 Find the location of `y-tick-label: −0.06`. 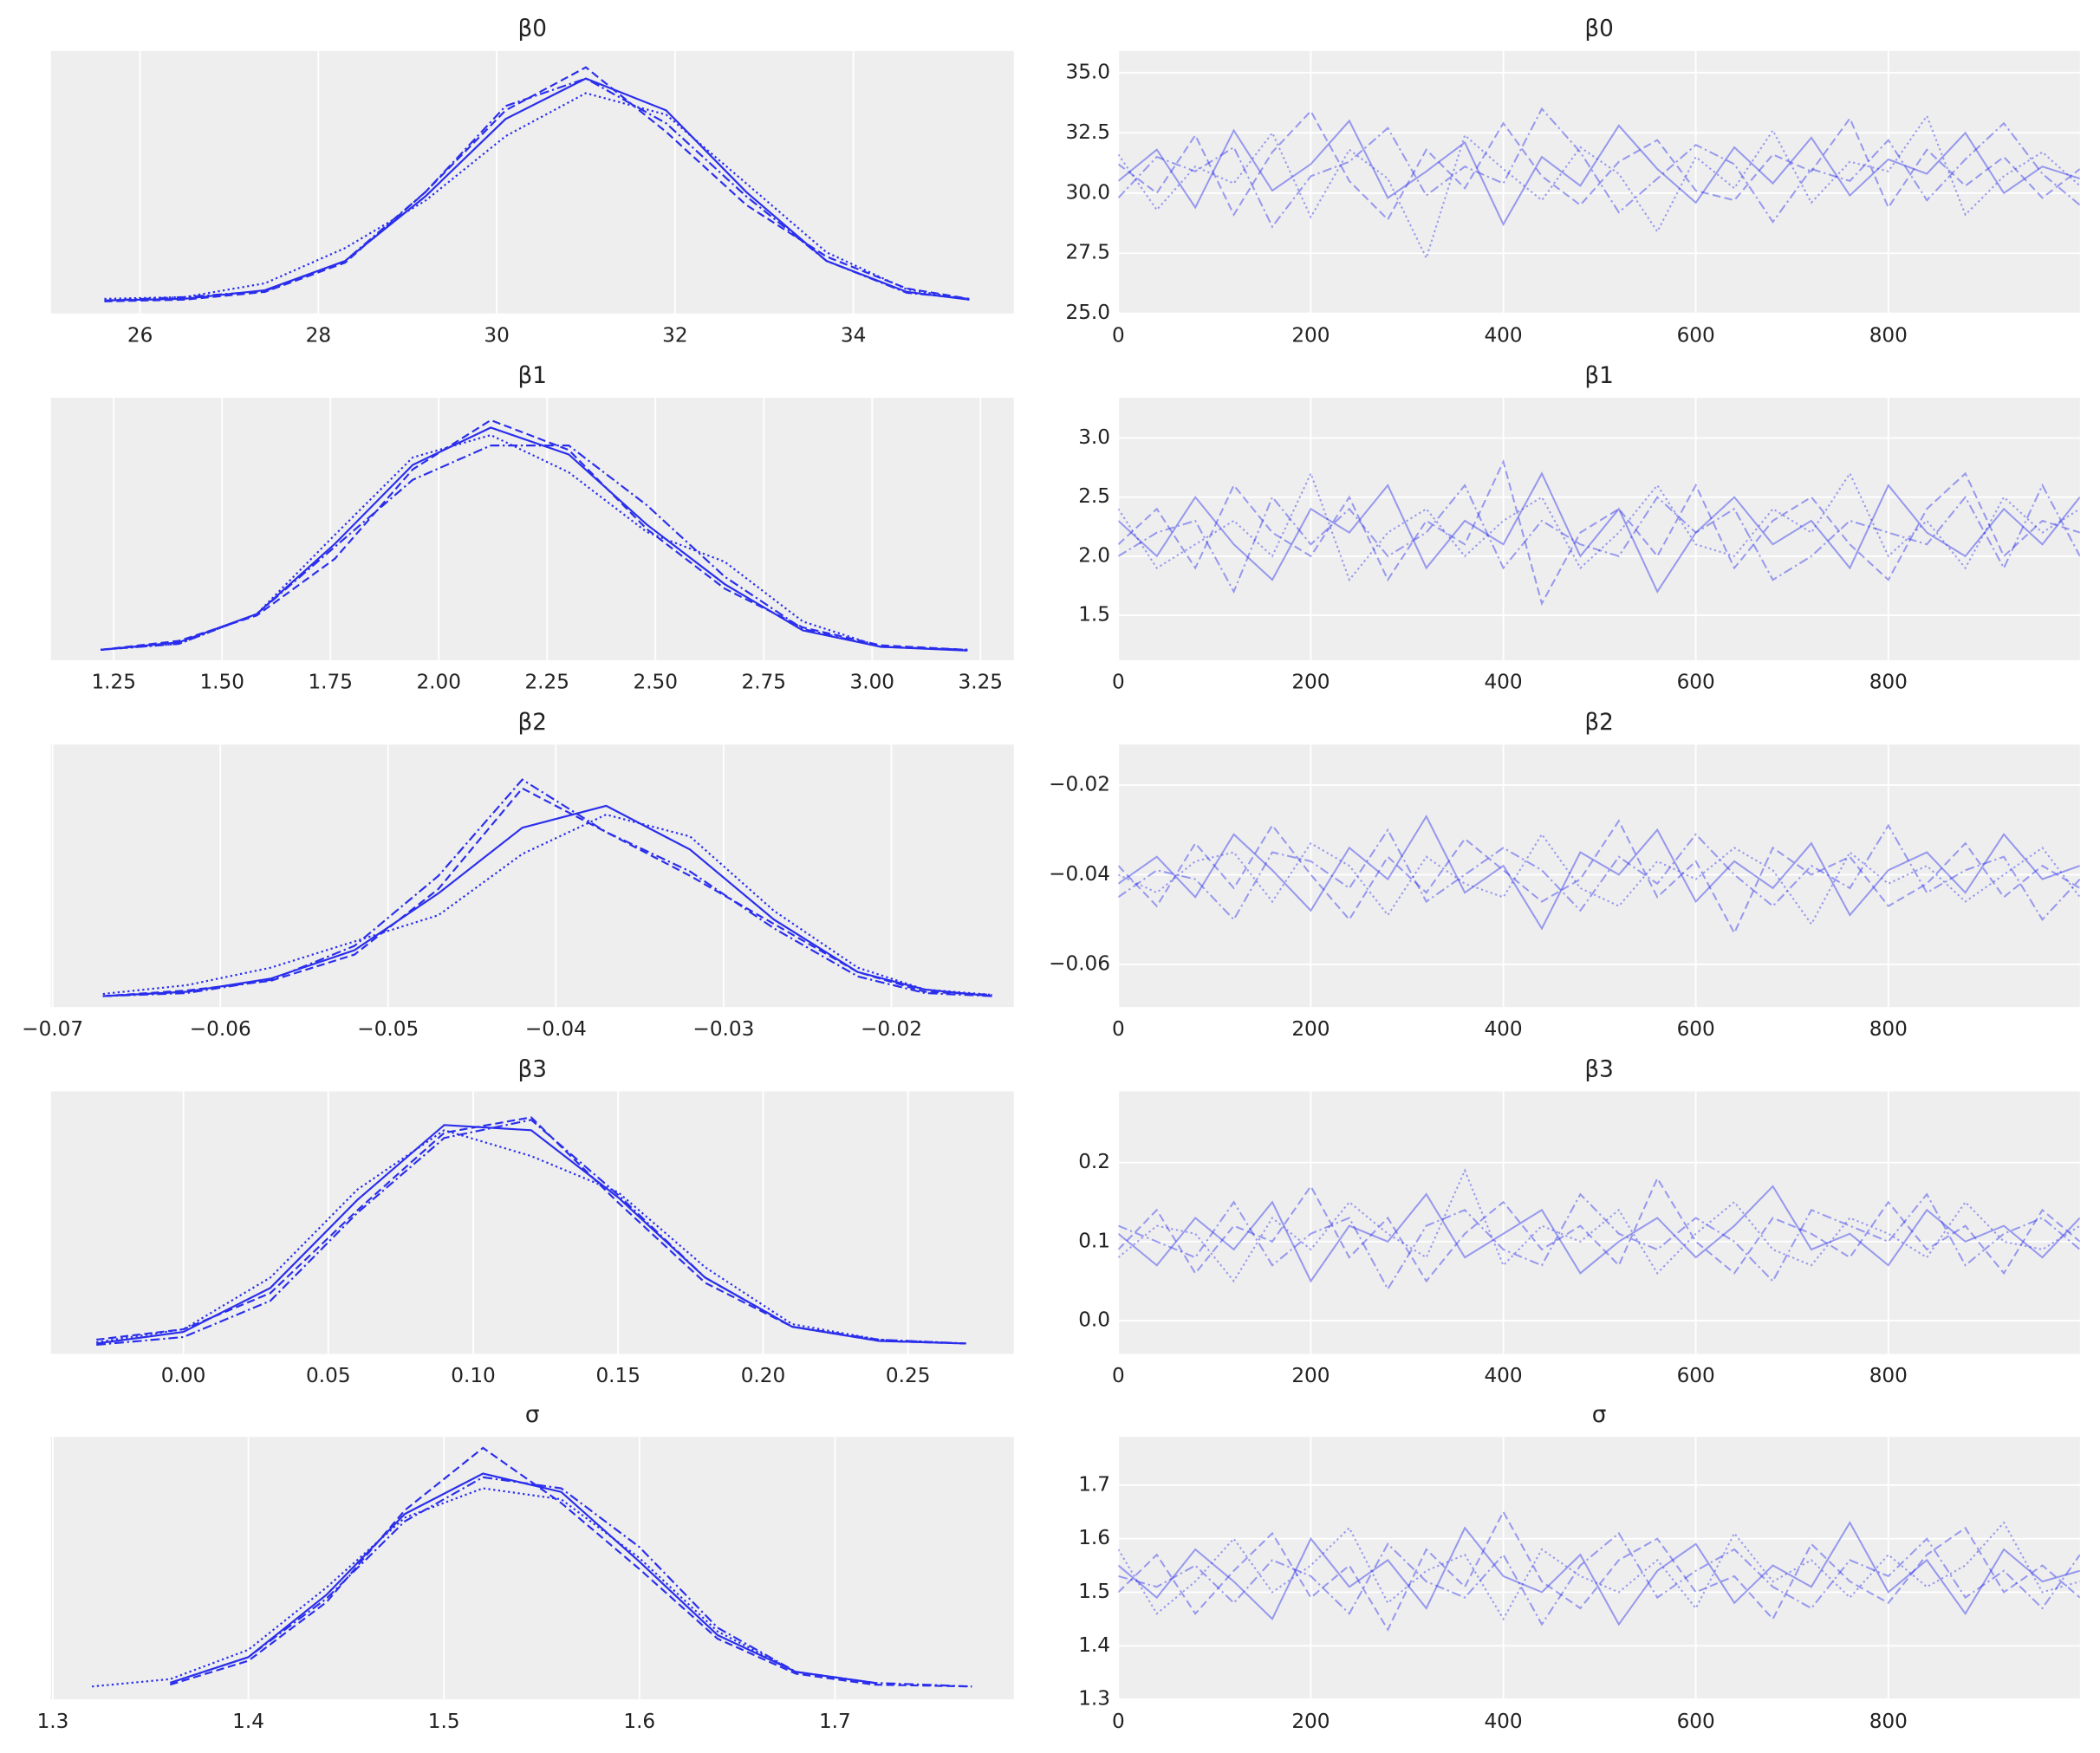

y-tick-label: −0.06 is located at coordinates (1079, 963).